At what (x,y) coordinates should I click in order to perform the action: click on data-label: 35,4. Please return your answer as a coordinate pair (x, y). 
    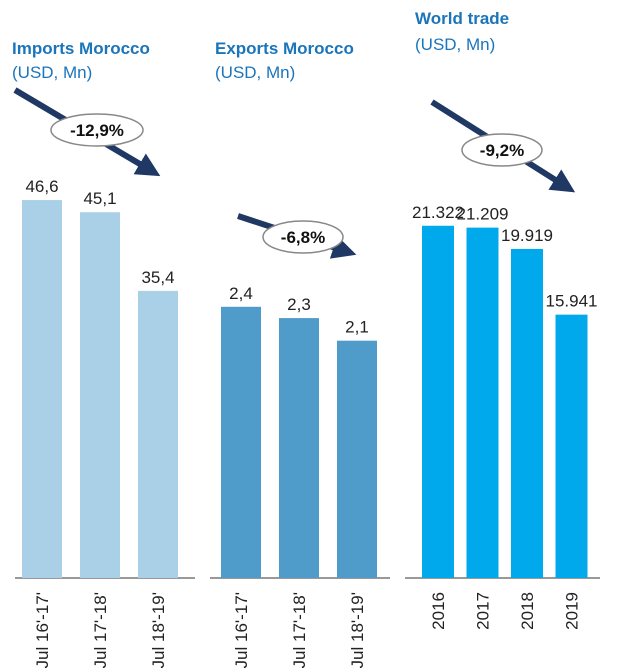
    Looking at the image, I should click on (157, 277).